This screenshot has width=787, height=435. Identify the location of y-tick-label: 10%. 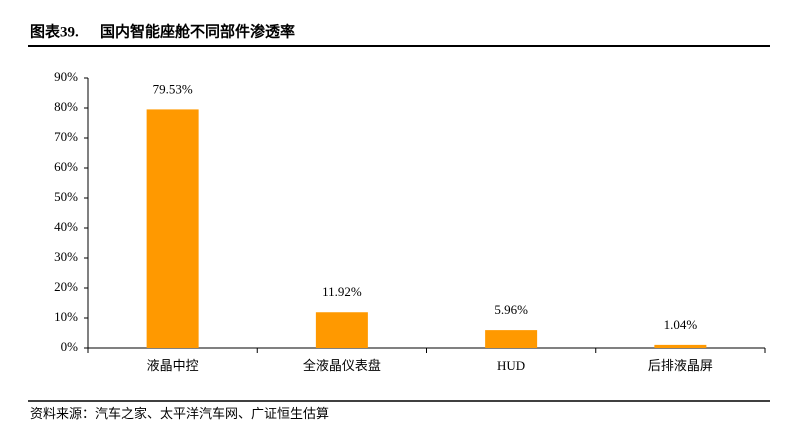
(66, 316).